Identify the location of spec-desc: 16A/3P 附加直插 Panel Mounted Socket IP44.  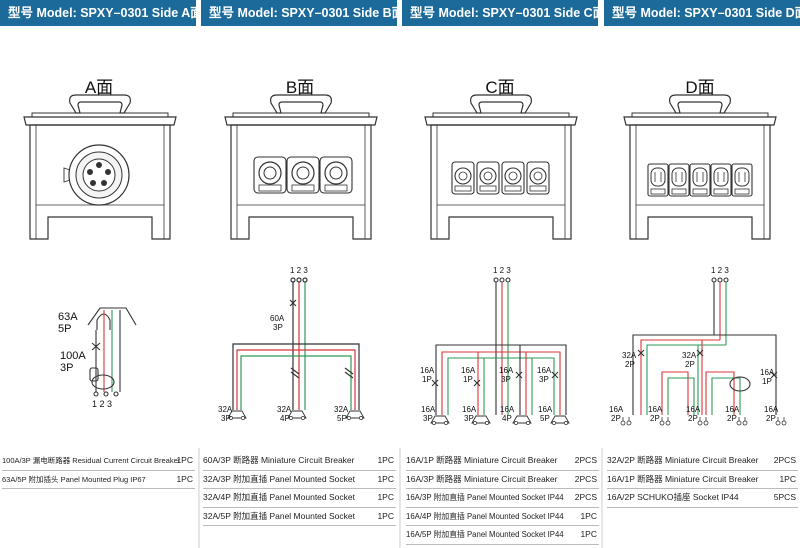
(485, 497).